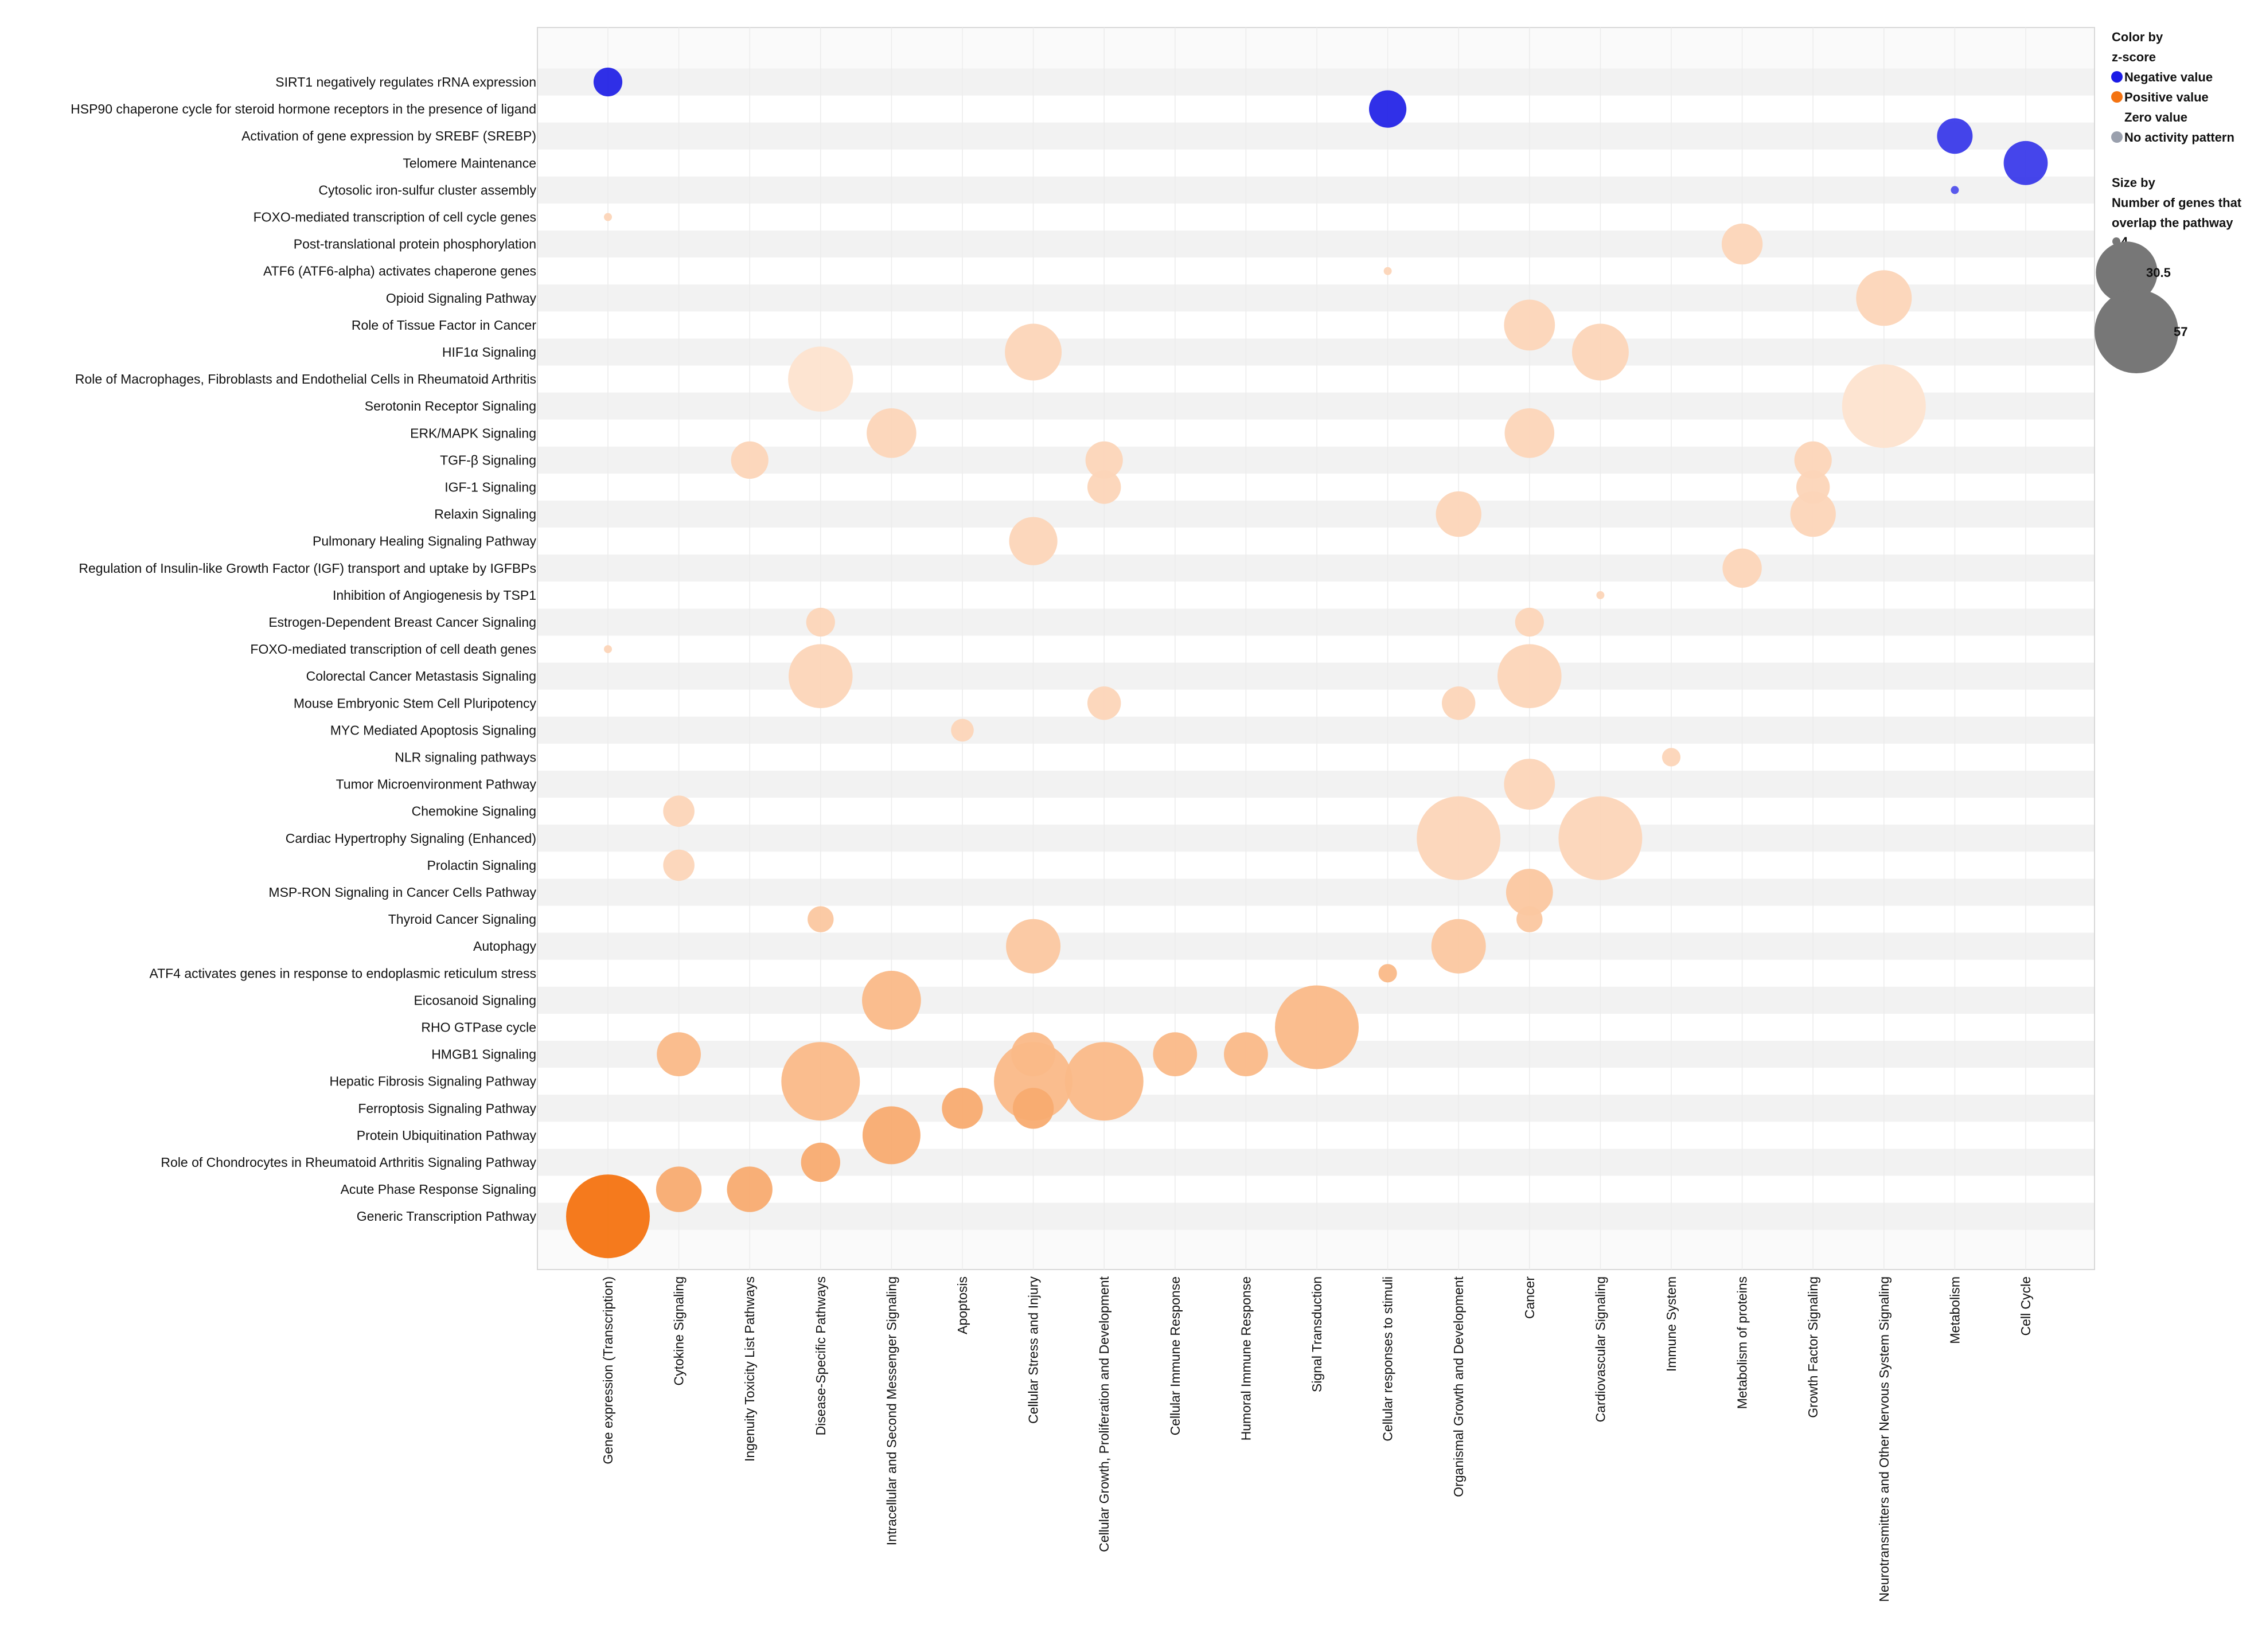 Image resolution: width=2262 pixels, height=1652 pixels. What do you see at coordinates (450, 406) in the screenshot?
I see `row-label: Serotonin Receptor Signaling` at bounding box center [450, 406].